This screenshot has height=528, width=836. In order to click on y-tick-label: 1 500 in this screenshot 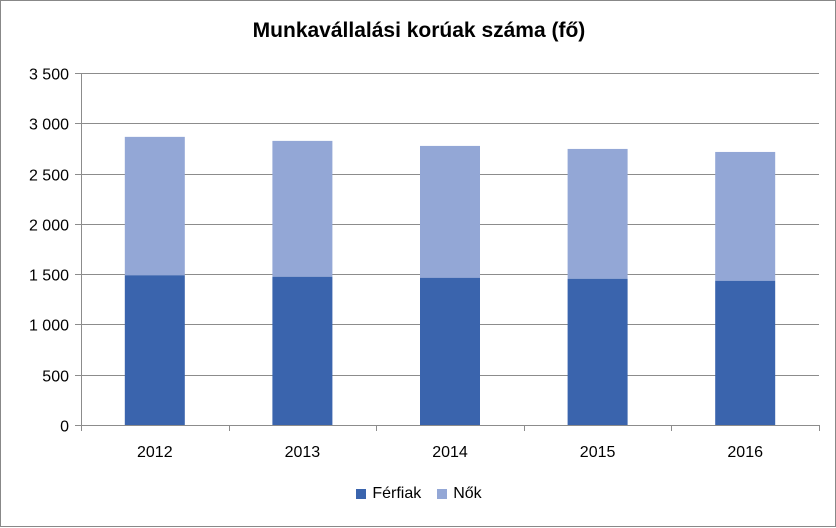, I will do `click(49, 276)`.